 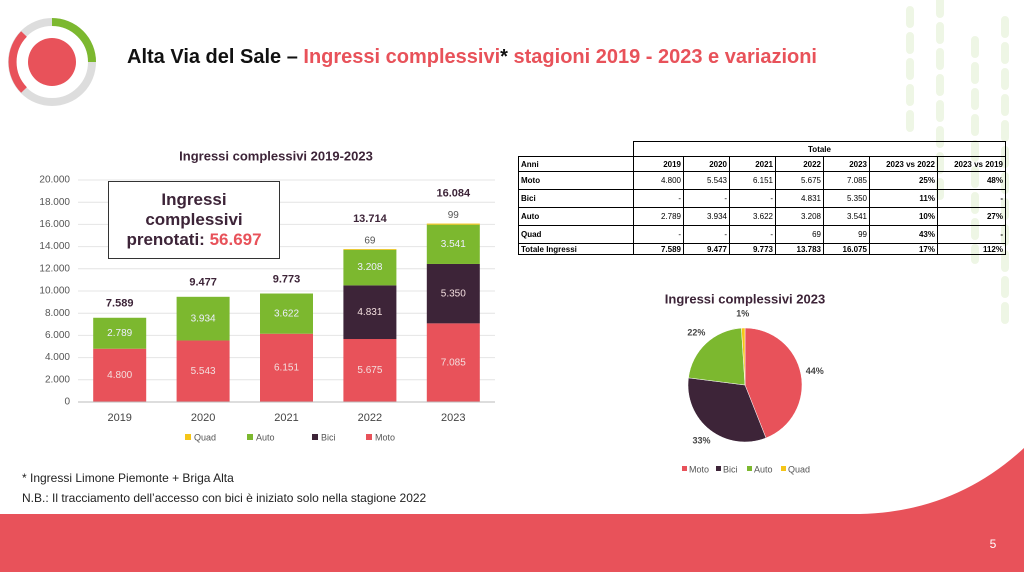 I want to click on table-cell: 9.477, so click(x=706, y=249).